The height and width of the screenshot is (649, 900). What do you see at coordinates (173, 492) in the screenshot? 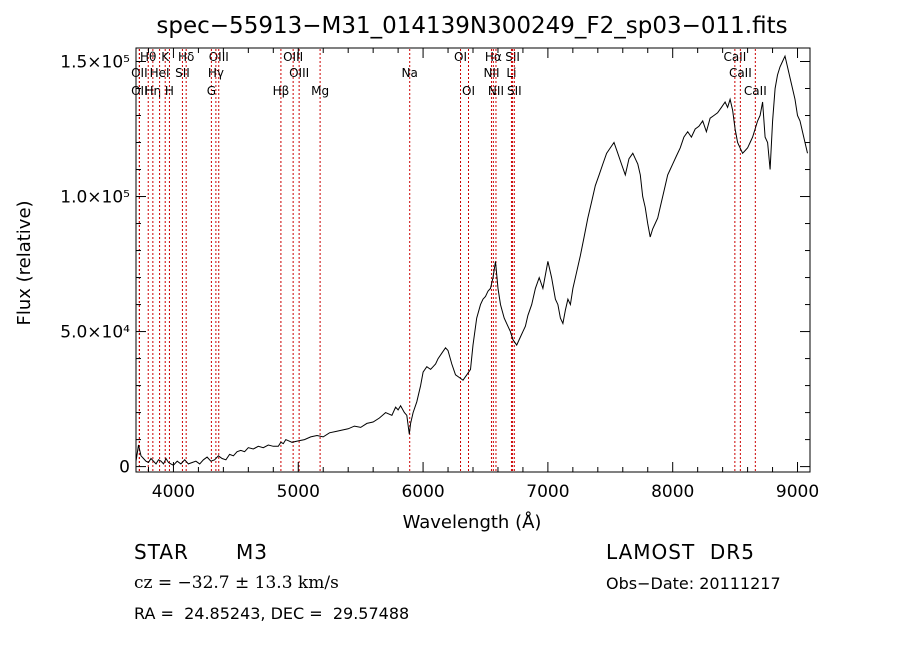
I see `x-tick-label: 4000` at bounding box center [173, 492].